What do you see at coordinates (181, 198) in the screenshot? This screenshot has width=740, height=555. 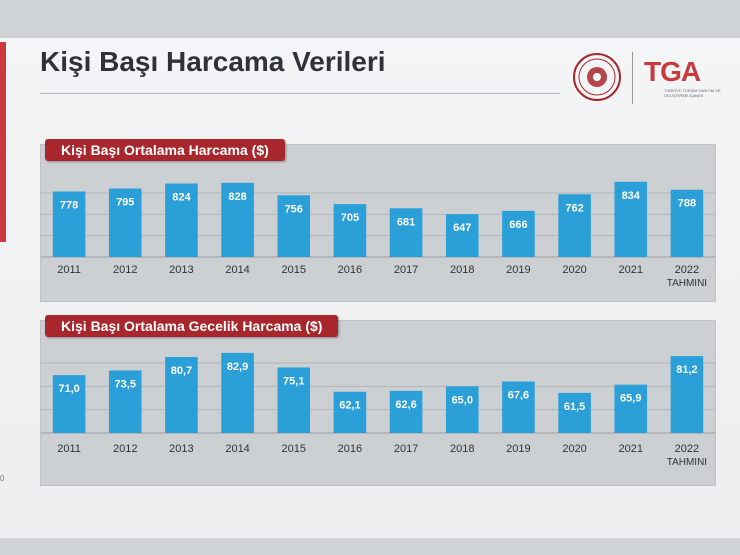 I see `data-label: 824` at bounding box center [181, 198].